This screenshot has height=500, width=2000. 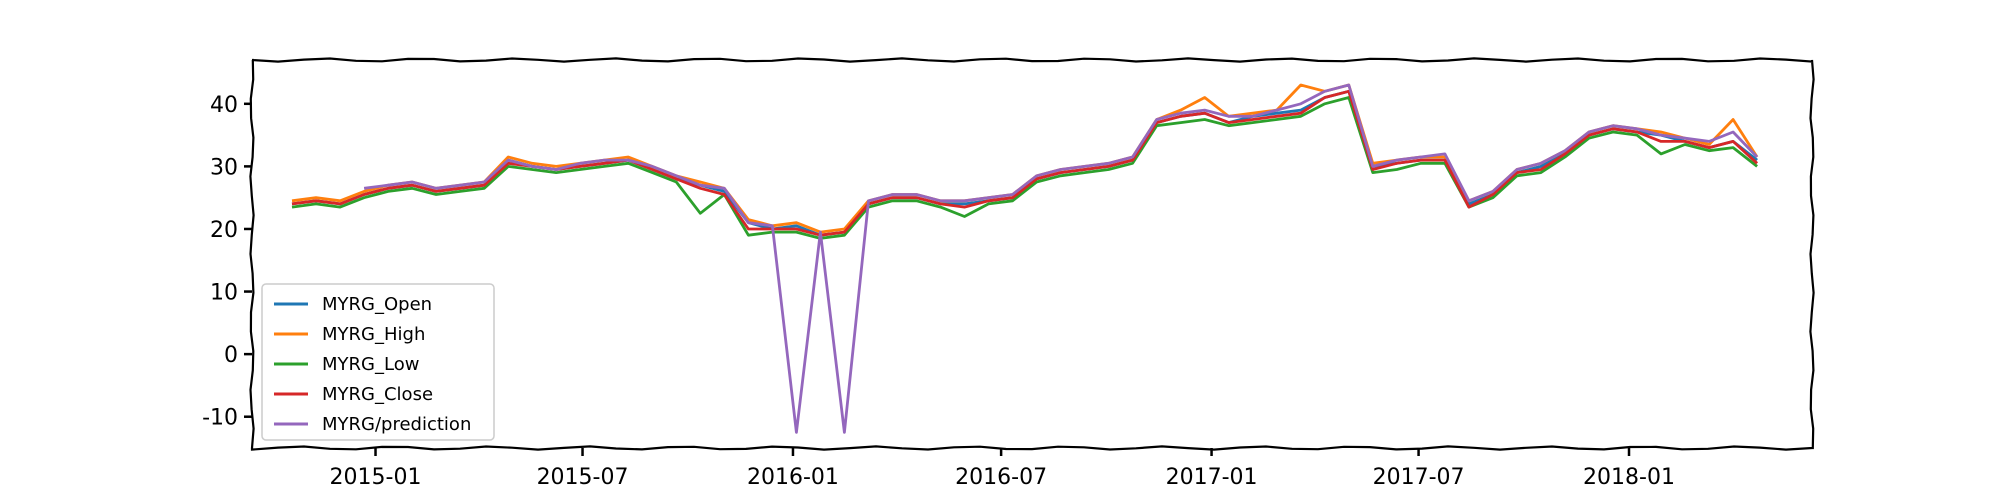 I want to click on legend-box, so click(x=378, y=362).